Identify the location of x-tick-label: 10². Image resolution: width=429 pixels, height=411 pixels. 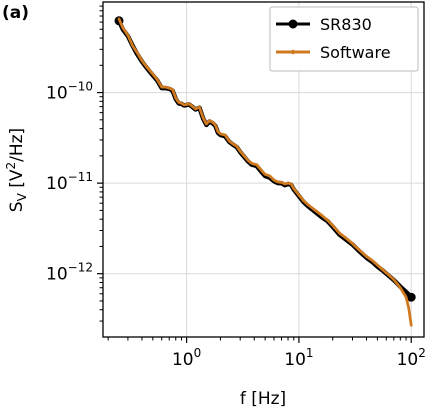
(411, 358).